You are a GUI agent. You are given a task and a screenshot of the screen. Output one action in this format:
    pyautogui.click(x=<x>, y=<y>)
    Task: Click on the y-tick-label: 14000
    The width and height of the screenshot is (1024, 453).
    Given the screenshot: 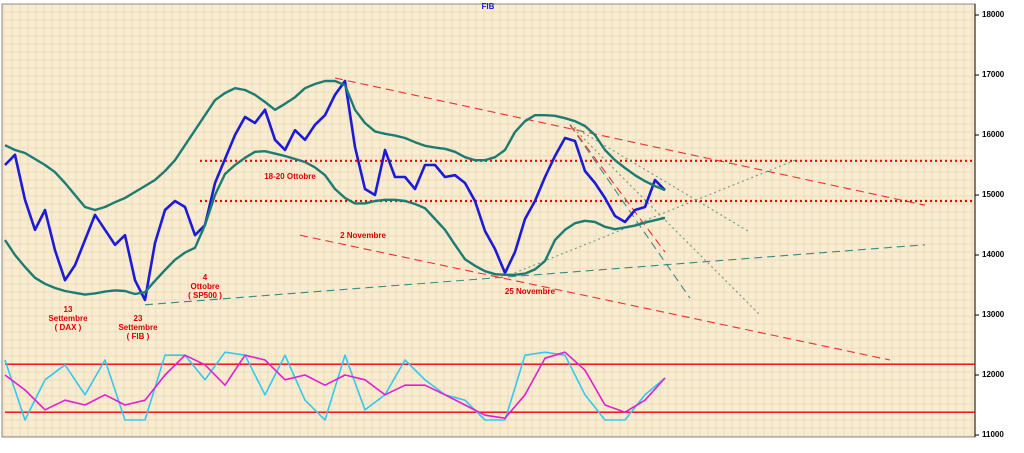 What is the action you would take?
    pyautogui.click(x=993, y=254)
    